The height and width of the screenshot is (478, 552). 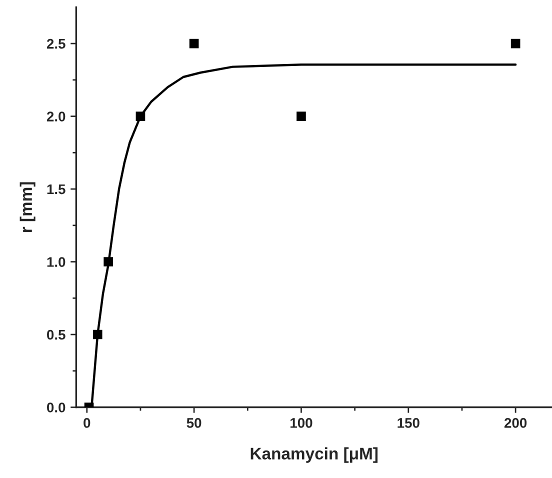 What do you see at coordinates (56, 43) in the screenshot?
I see `y-tick-label: 2.5` at bounding box center [56, 43].